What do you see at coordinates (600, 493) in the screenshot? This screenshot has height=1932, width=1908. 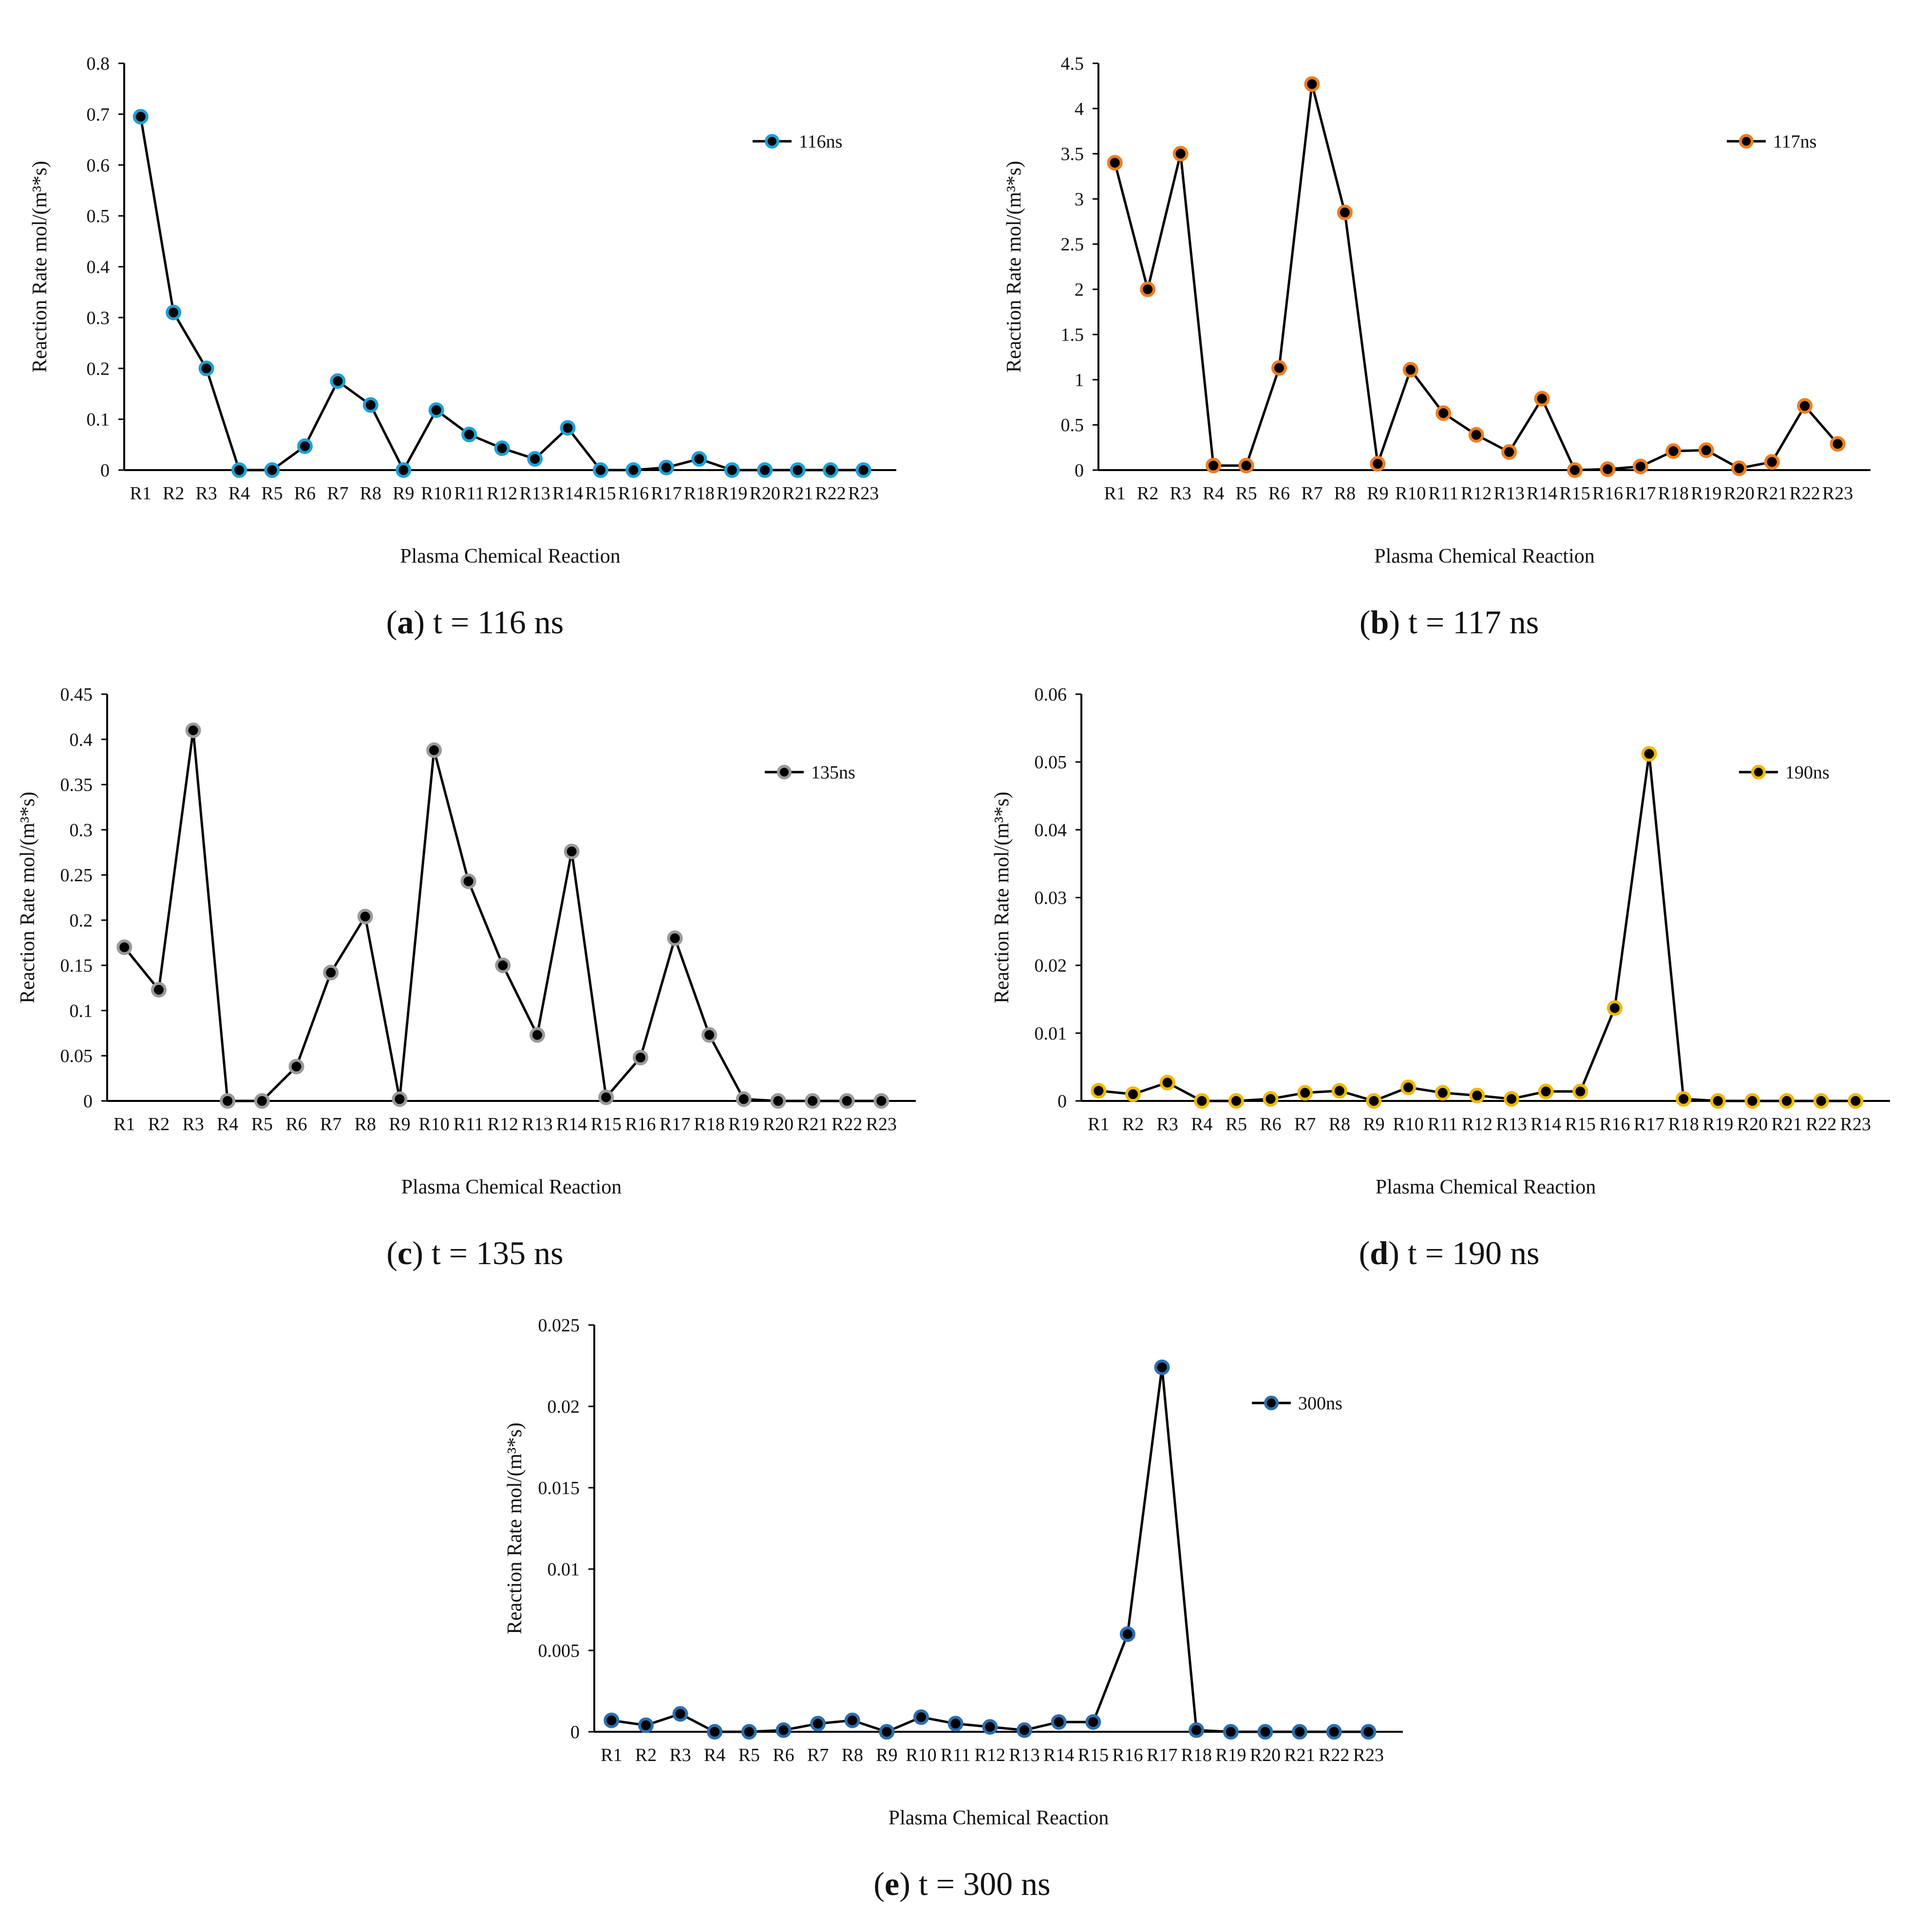 I see `x-tick-label: R15` at bounding box center [600, 493].